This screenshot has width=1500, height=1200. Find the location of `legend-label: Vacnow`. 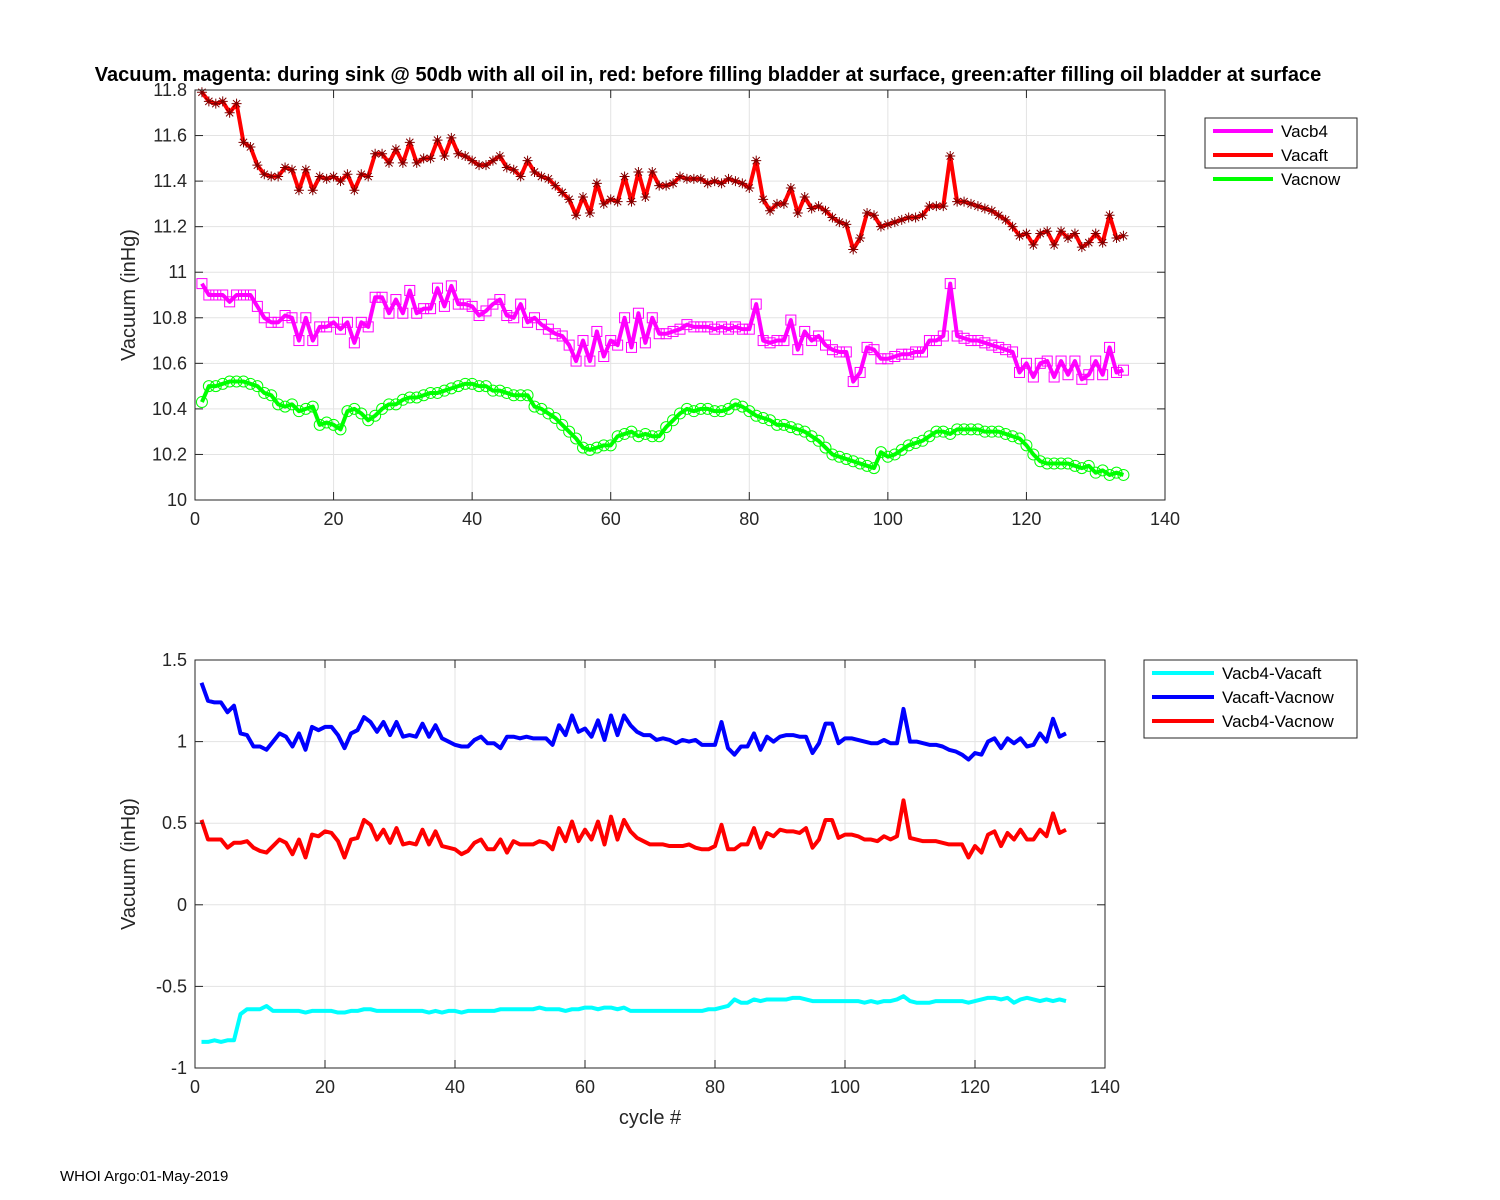

legend-label: Vacnow is located at coordinates (1311, 179).